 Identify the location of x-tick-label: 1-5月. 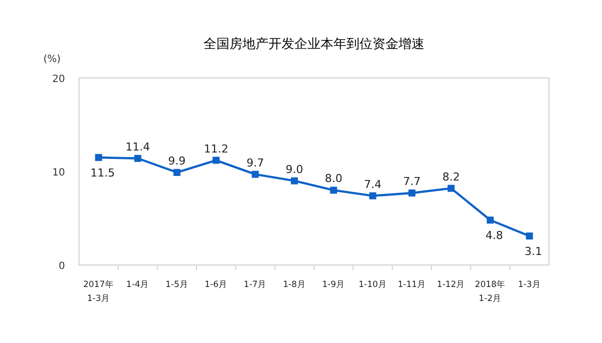
(176, 285).